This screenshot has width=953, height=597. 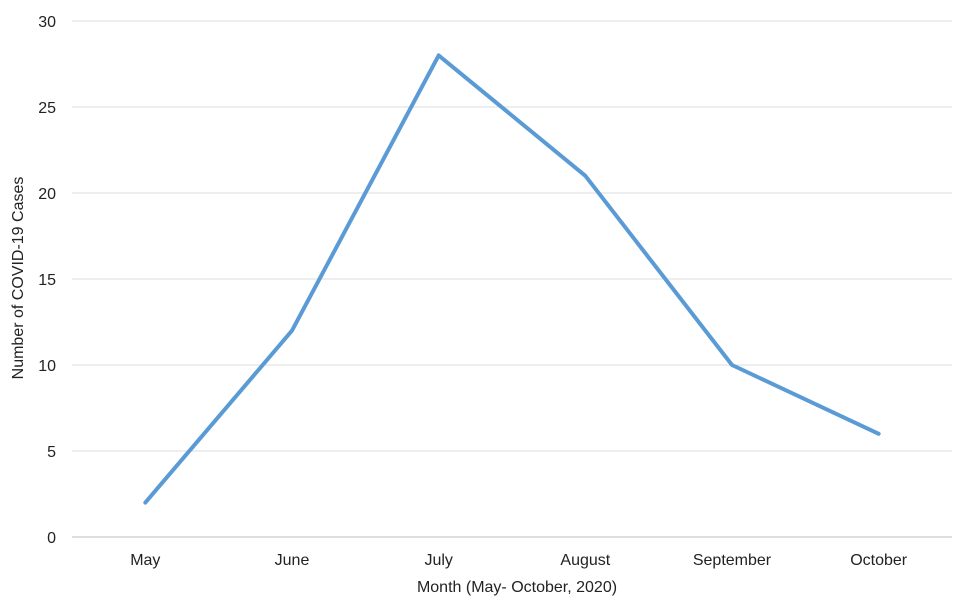 I want to click on x-tick-labels: May June July August September October, so click(x=519, y=560).